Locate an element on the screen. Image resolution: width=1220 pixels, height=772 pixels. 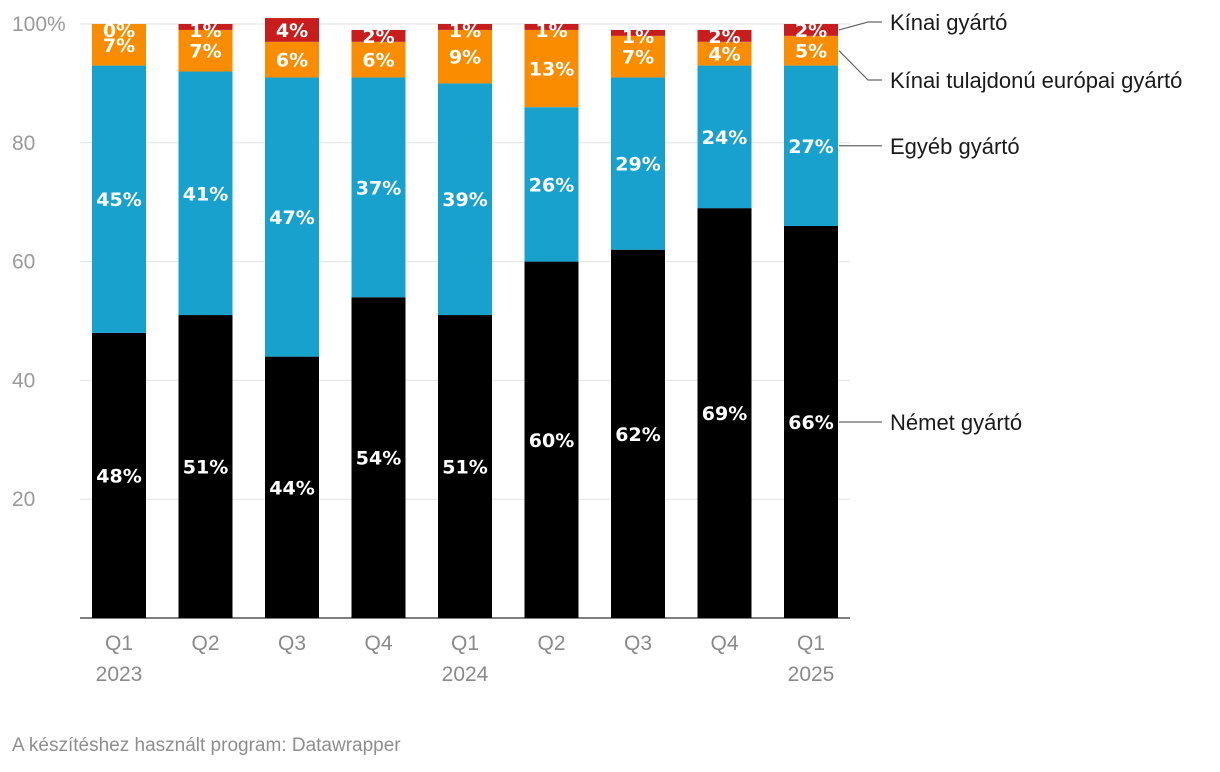
x-tick-year: 2023 is located at coordinates (119, 674).